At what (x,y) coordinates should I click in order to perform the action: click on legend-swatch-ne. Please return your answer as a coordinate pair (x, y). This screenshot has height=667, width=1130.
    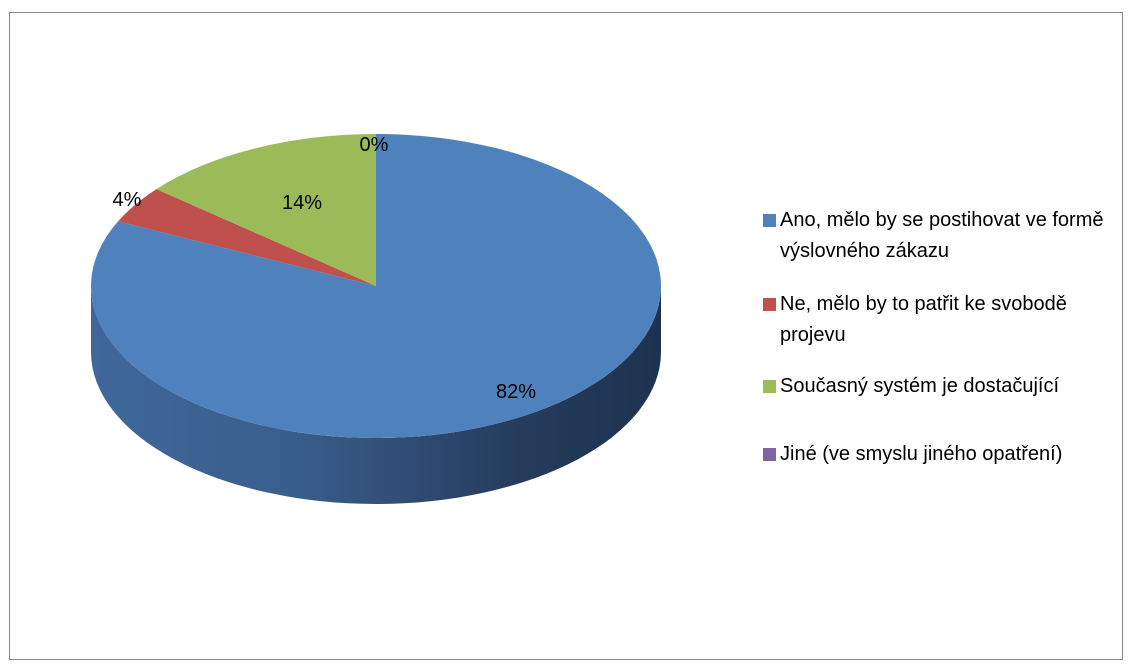
    Looking at the image, I should click on (769, 304).